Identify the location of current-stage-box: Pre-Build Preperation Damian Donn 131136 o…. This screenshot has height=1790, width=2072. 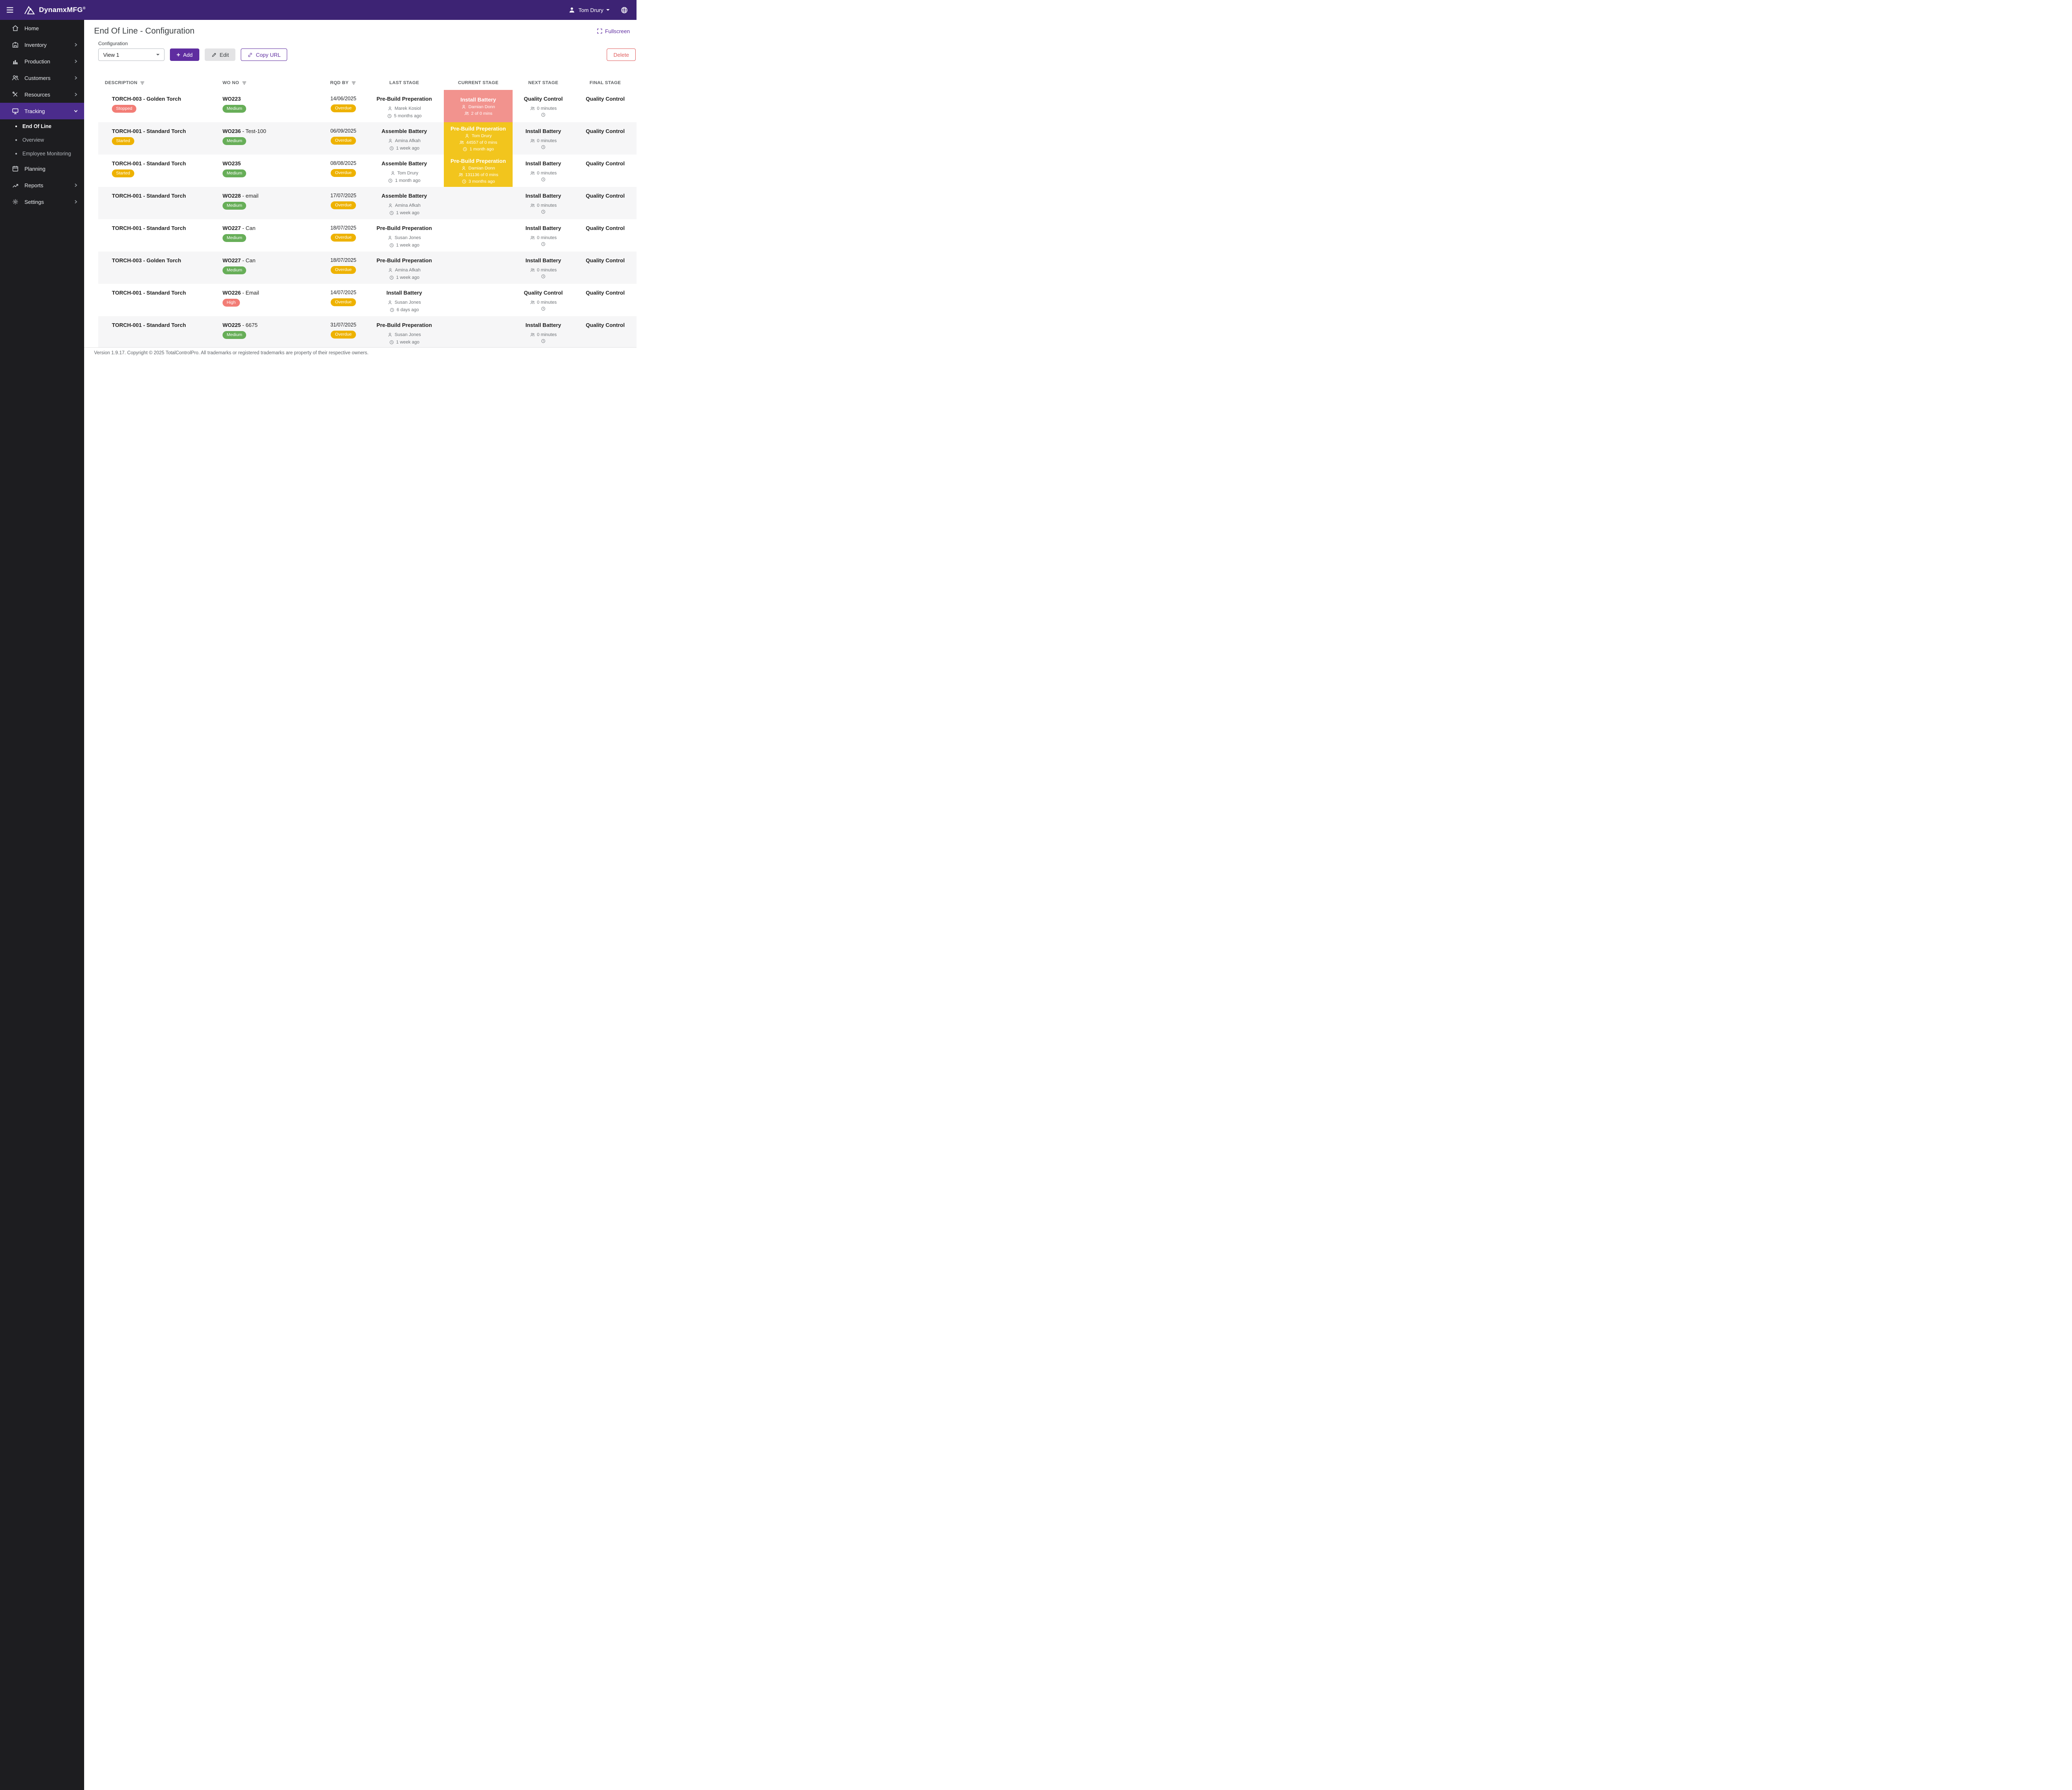
(478, 171).